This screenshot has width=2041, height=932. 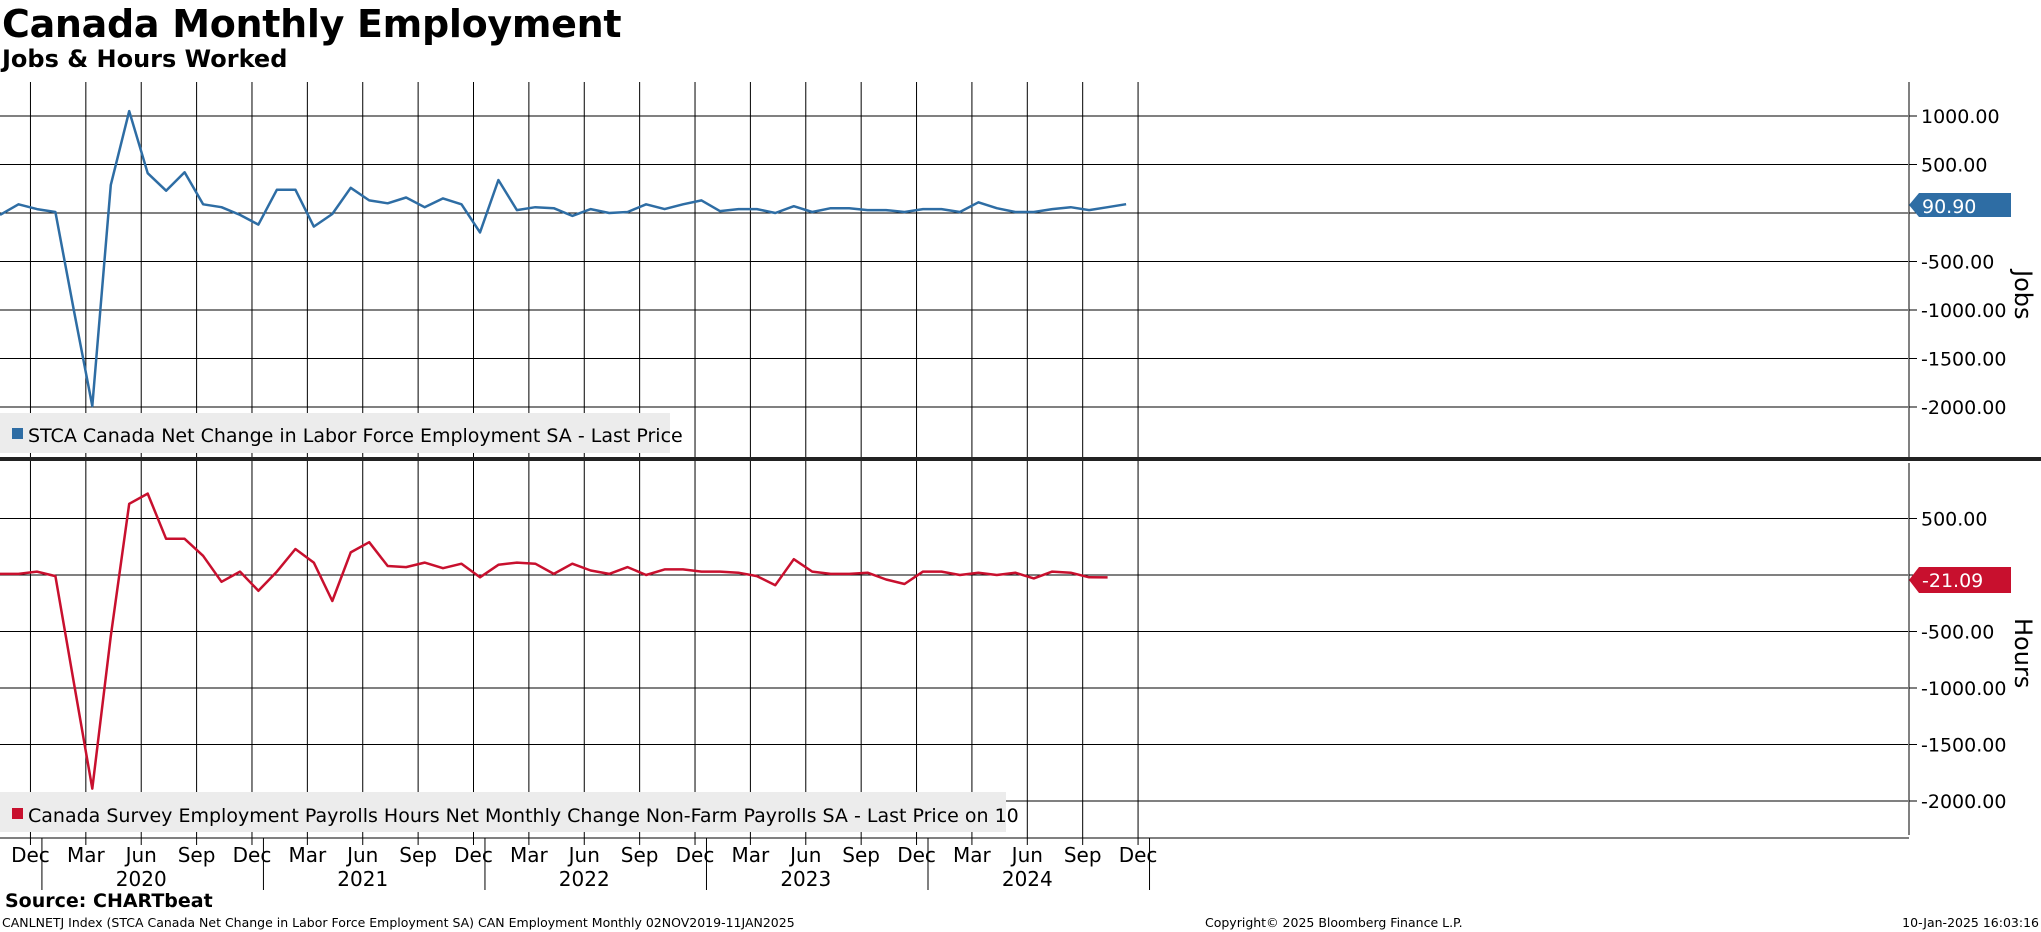 I want to click on year-label: 2023, so click(x=805, y=878).